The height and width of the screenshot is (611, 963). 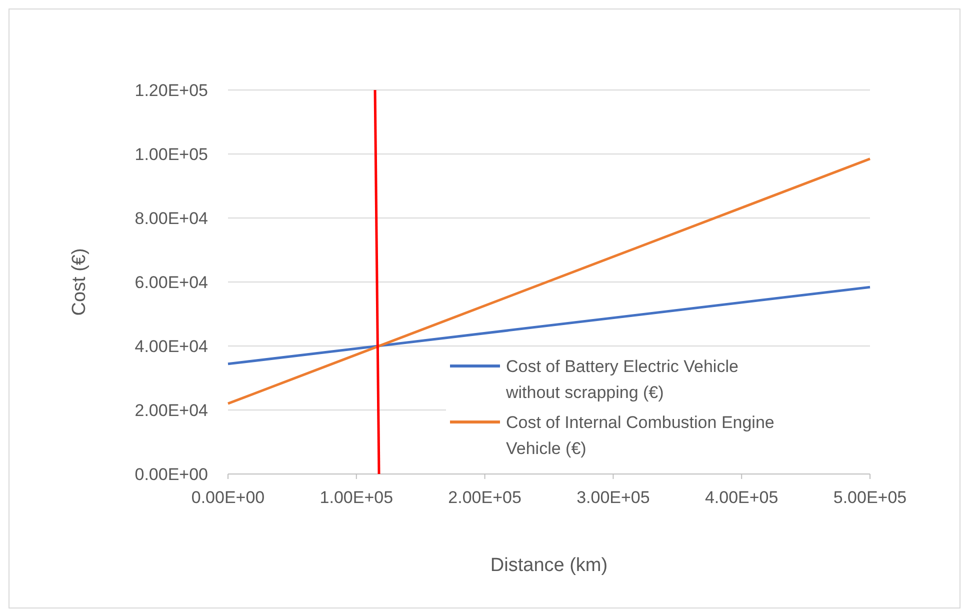 What do you see at coordinates (171, 474) in the screenshot?
I see `y-tick-label: 0.00E+00` at bounding box center [171, 474].